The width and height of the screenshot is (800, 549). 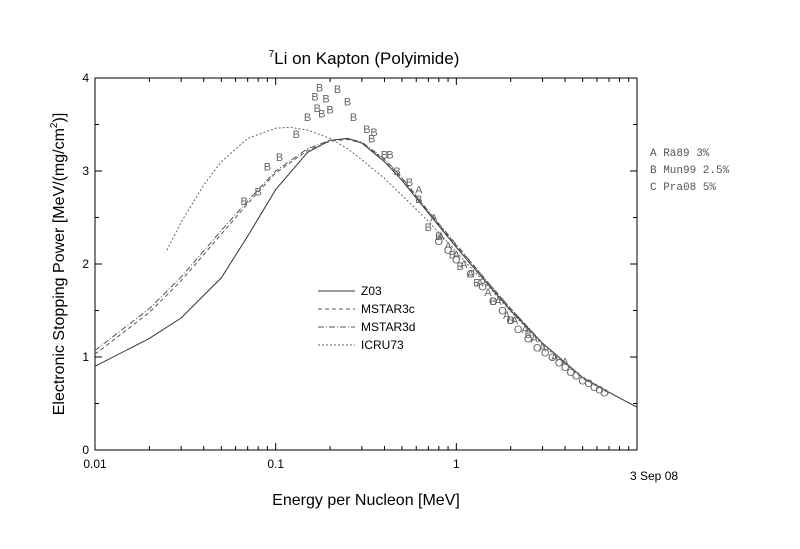 I want to click on reference-c: C Pra08 5%, so click(x=683, y=188).